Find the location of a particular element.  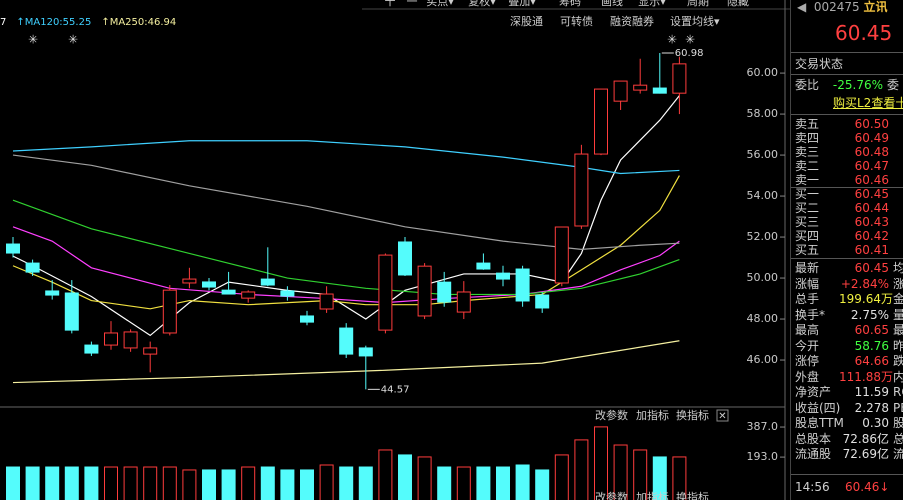

tick-row: 14:56 60.46↓ is located at coordinates (849, 487).